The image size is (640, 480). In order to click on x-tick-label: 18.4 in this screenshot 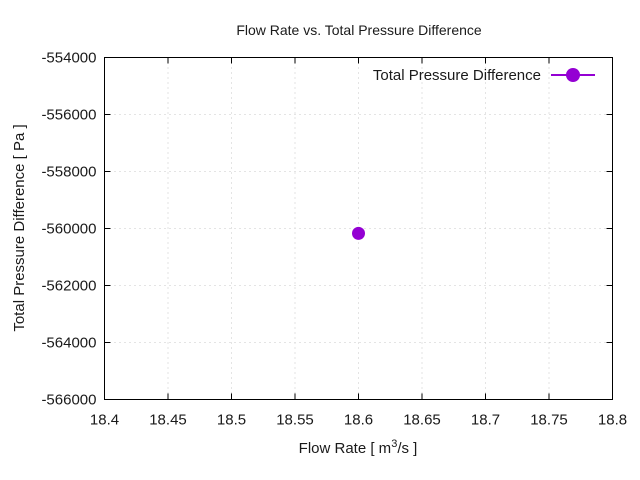, I will do `click(104, 420)`.